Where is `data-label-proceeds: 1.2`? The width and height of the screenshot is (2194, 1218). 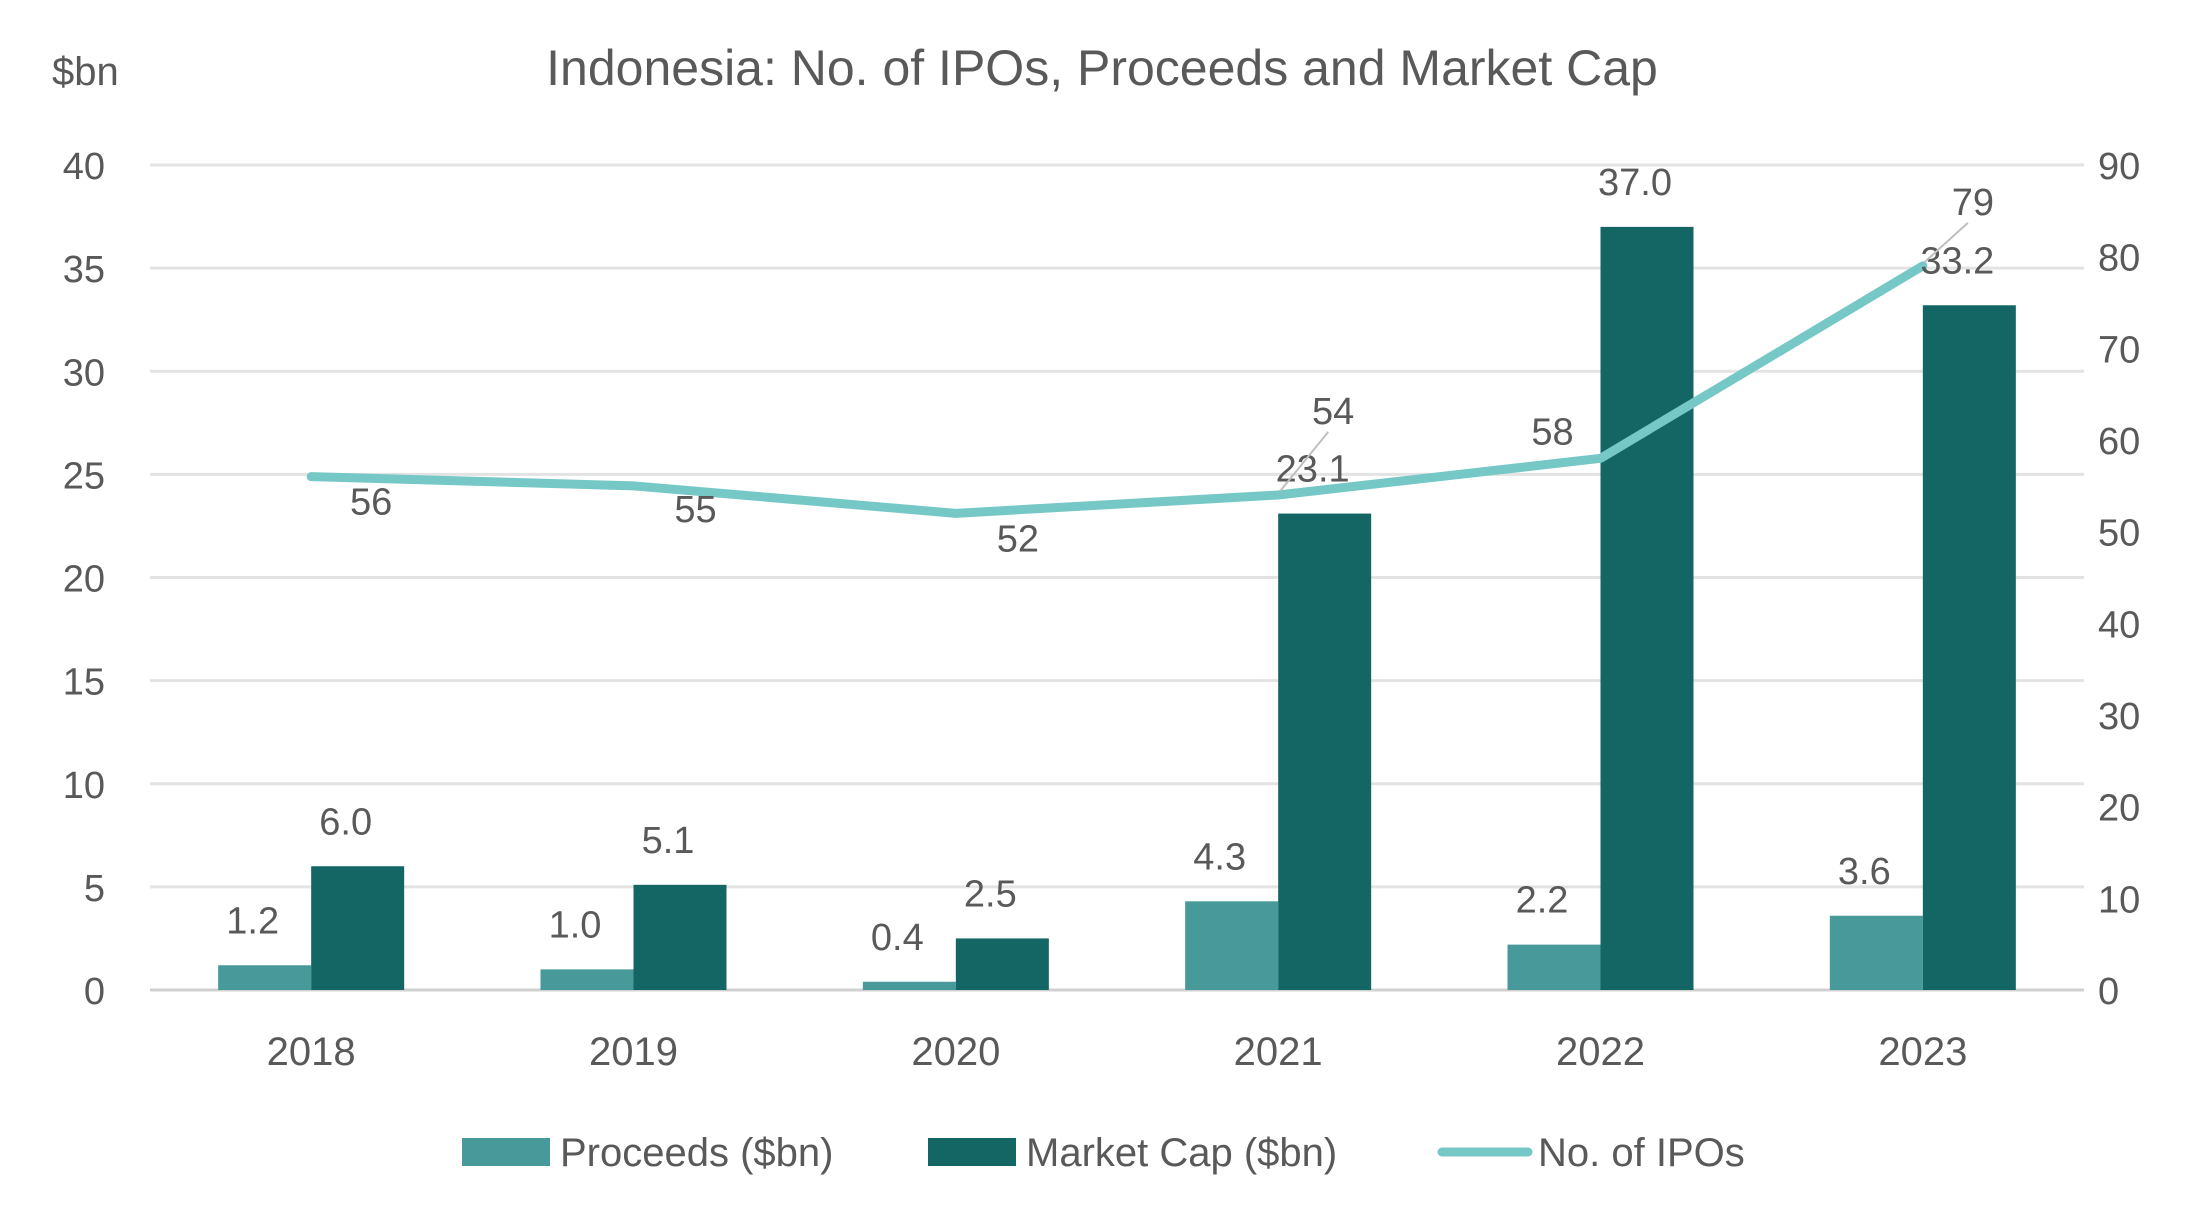 data-label-proceeds: 1.2 is located at coordinates (252, 921).